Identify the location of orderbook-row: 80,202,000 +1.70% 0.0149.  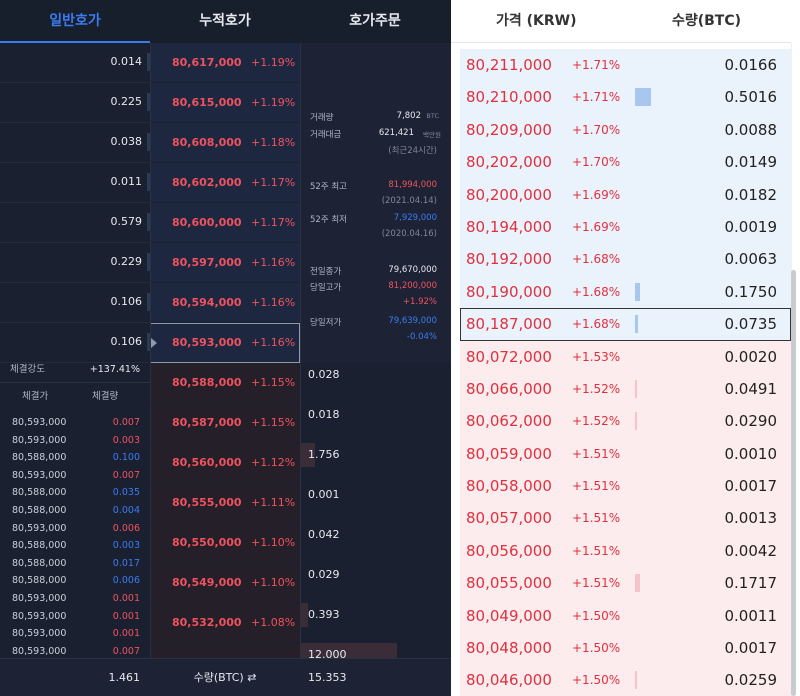
(625, 162).